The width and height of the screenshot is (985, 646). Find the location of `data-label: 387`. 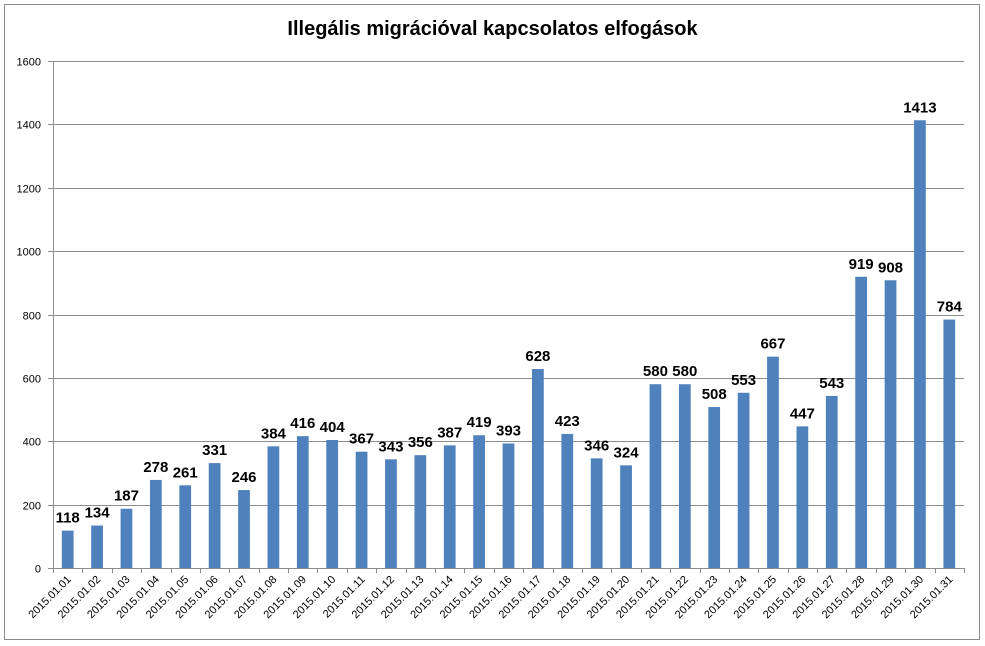

data-label: 387 is located at coordinates (449, 432).